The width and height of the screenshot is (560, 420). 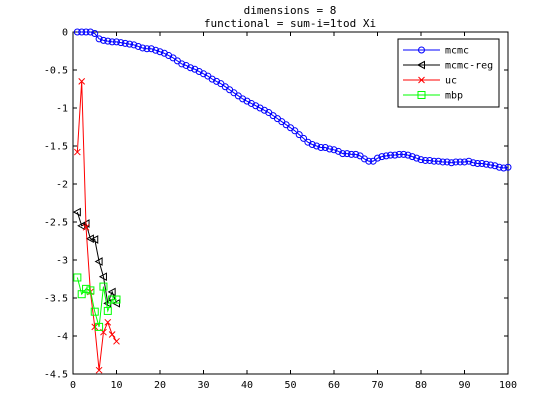 I want to click on series-mbp, so click(x=97, y=302).